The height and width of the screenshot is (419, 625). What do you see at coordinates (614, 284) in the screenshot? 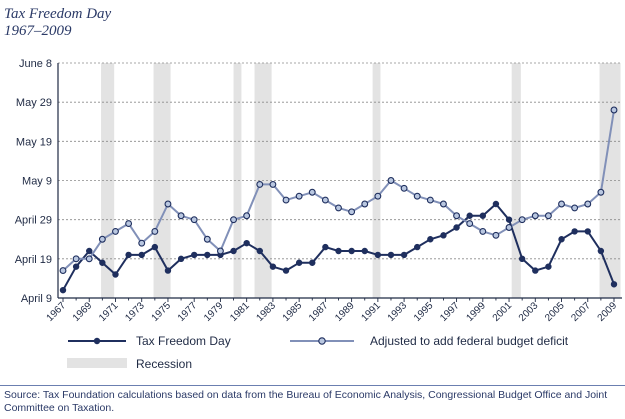
I see `point-tfd-2009` at bounding box center [614, 284].